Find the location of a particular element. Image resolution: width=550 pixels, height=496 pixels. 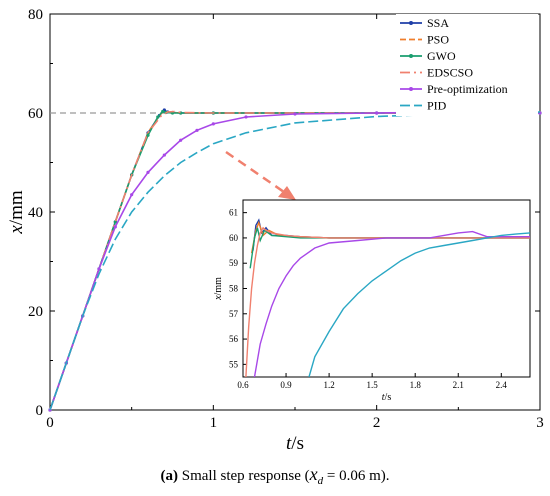

legend-label-PSO: PSO is located at coordinates (438, 40).